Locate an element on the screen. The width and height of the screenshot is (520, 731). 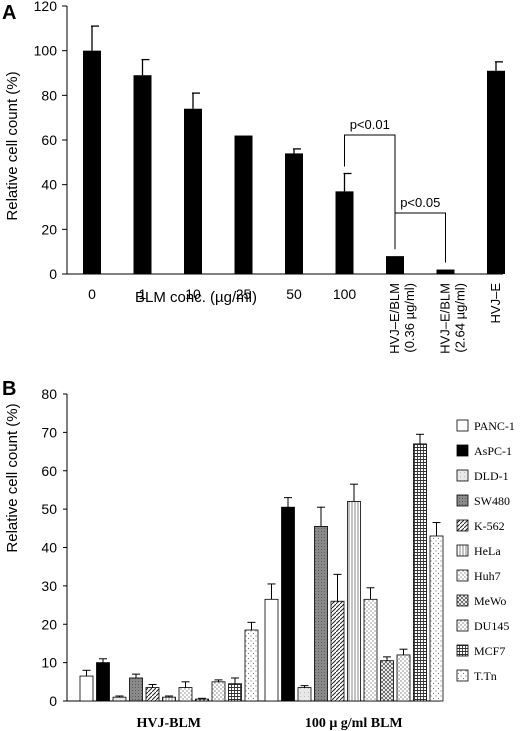
panel-b-legend-label: AsPC-1 is located at coordinates (493, 451).